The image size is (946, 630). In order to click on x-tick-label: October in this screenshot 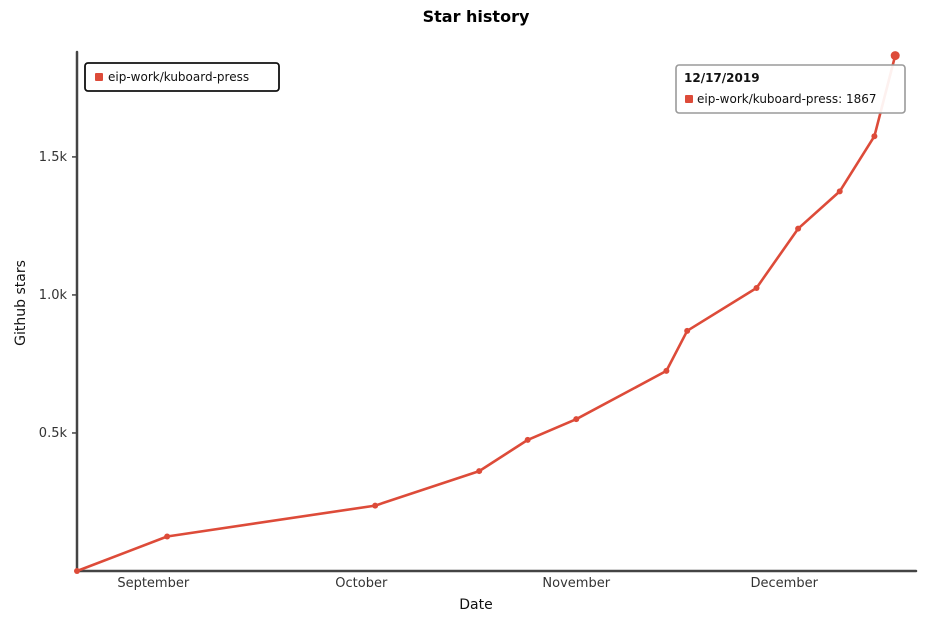, I will do `click(361, 583)`.